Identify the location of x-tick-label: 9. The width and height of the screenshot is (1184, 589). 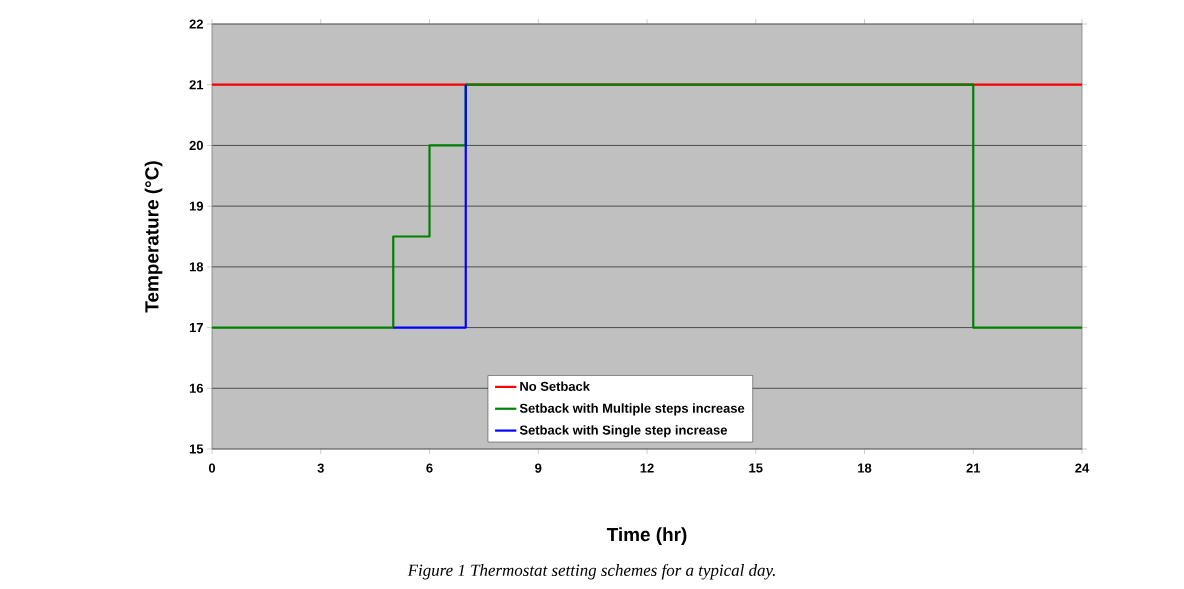
(538, 468).